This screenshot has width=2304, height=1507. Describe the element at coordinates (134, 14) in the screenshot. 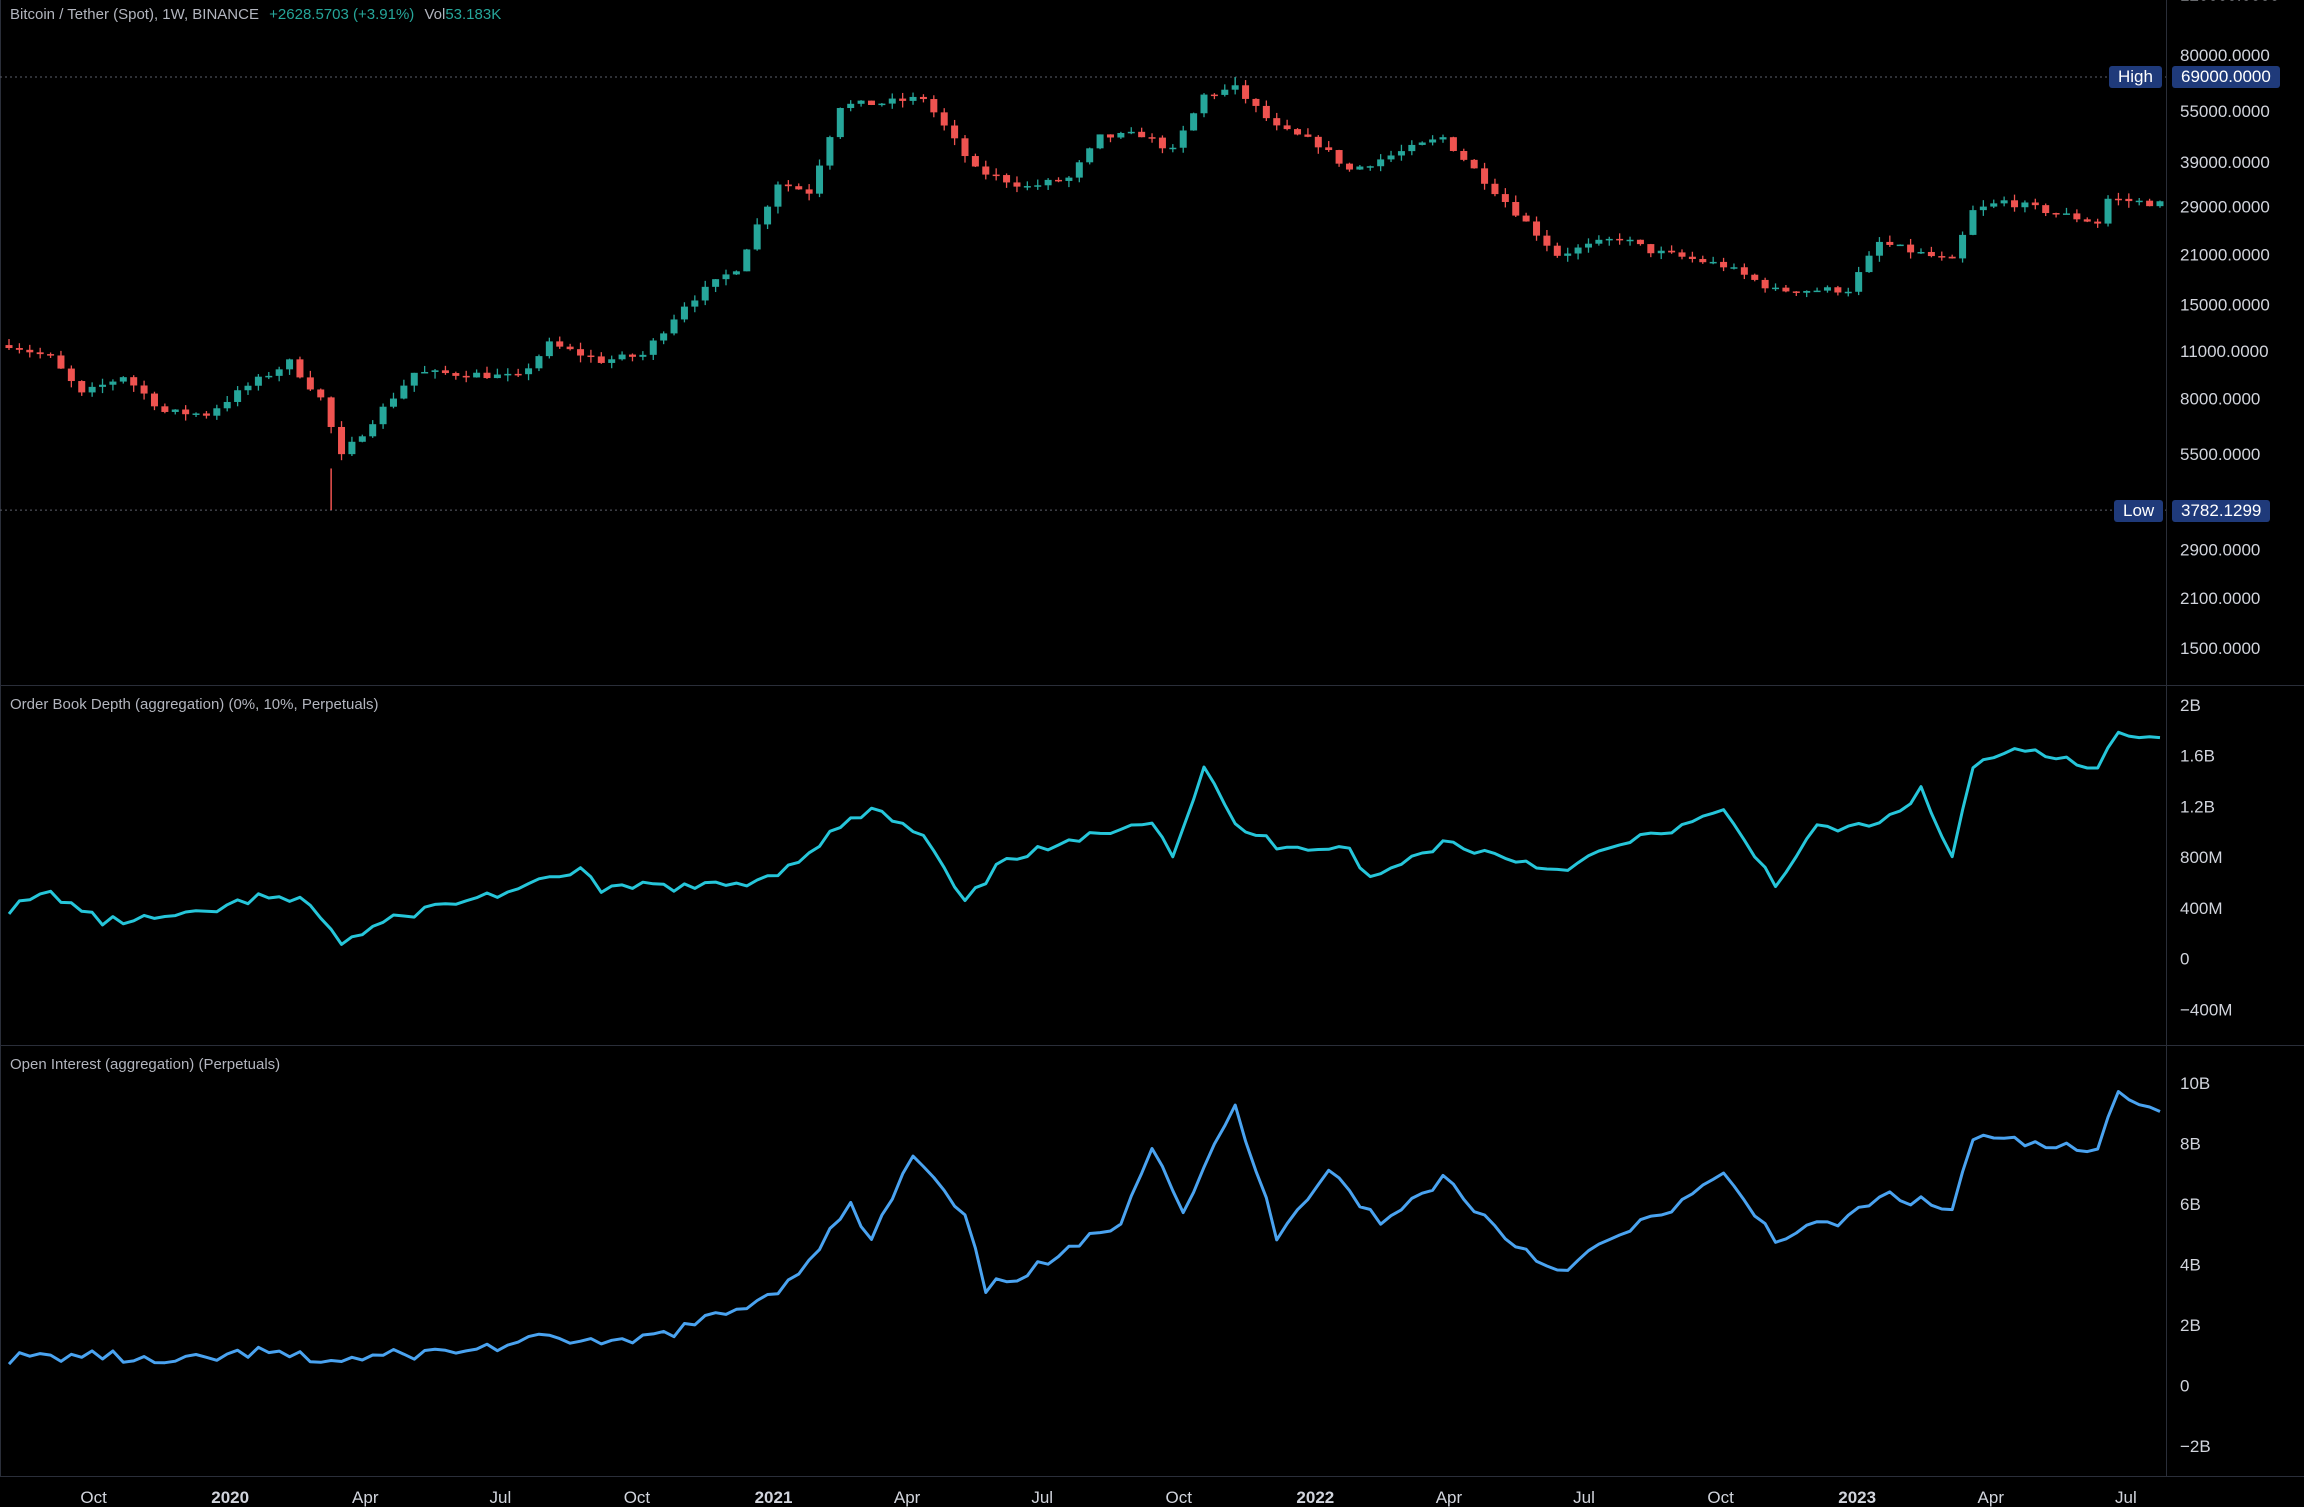

I see `symbol-title: Bitcoin / Tether (Spot), 1W, BINANCE` at that location.